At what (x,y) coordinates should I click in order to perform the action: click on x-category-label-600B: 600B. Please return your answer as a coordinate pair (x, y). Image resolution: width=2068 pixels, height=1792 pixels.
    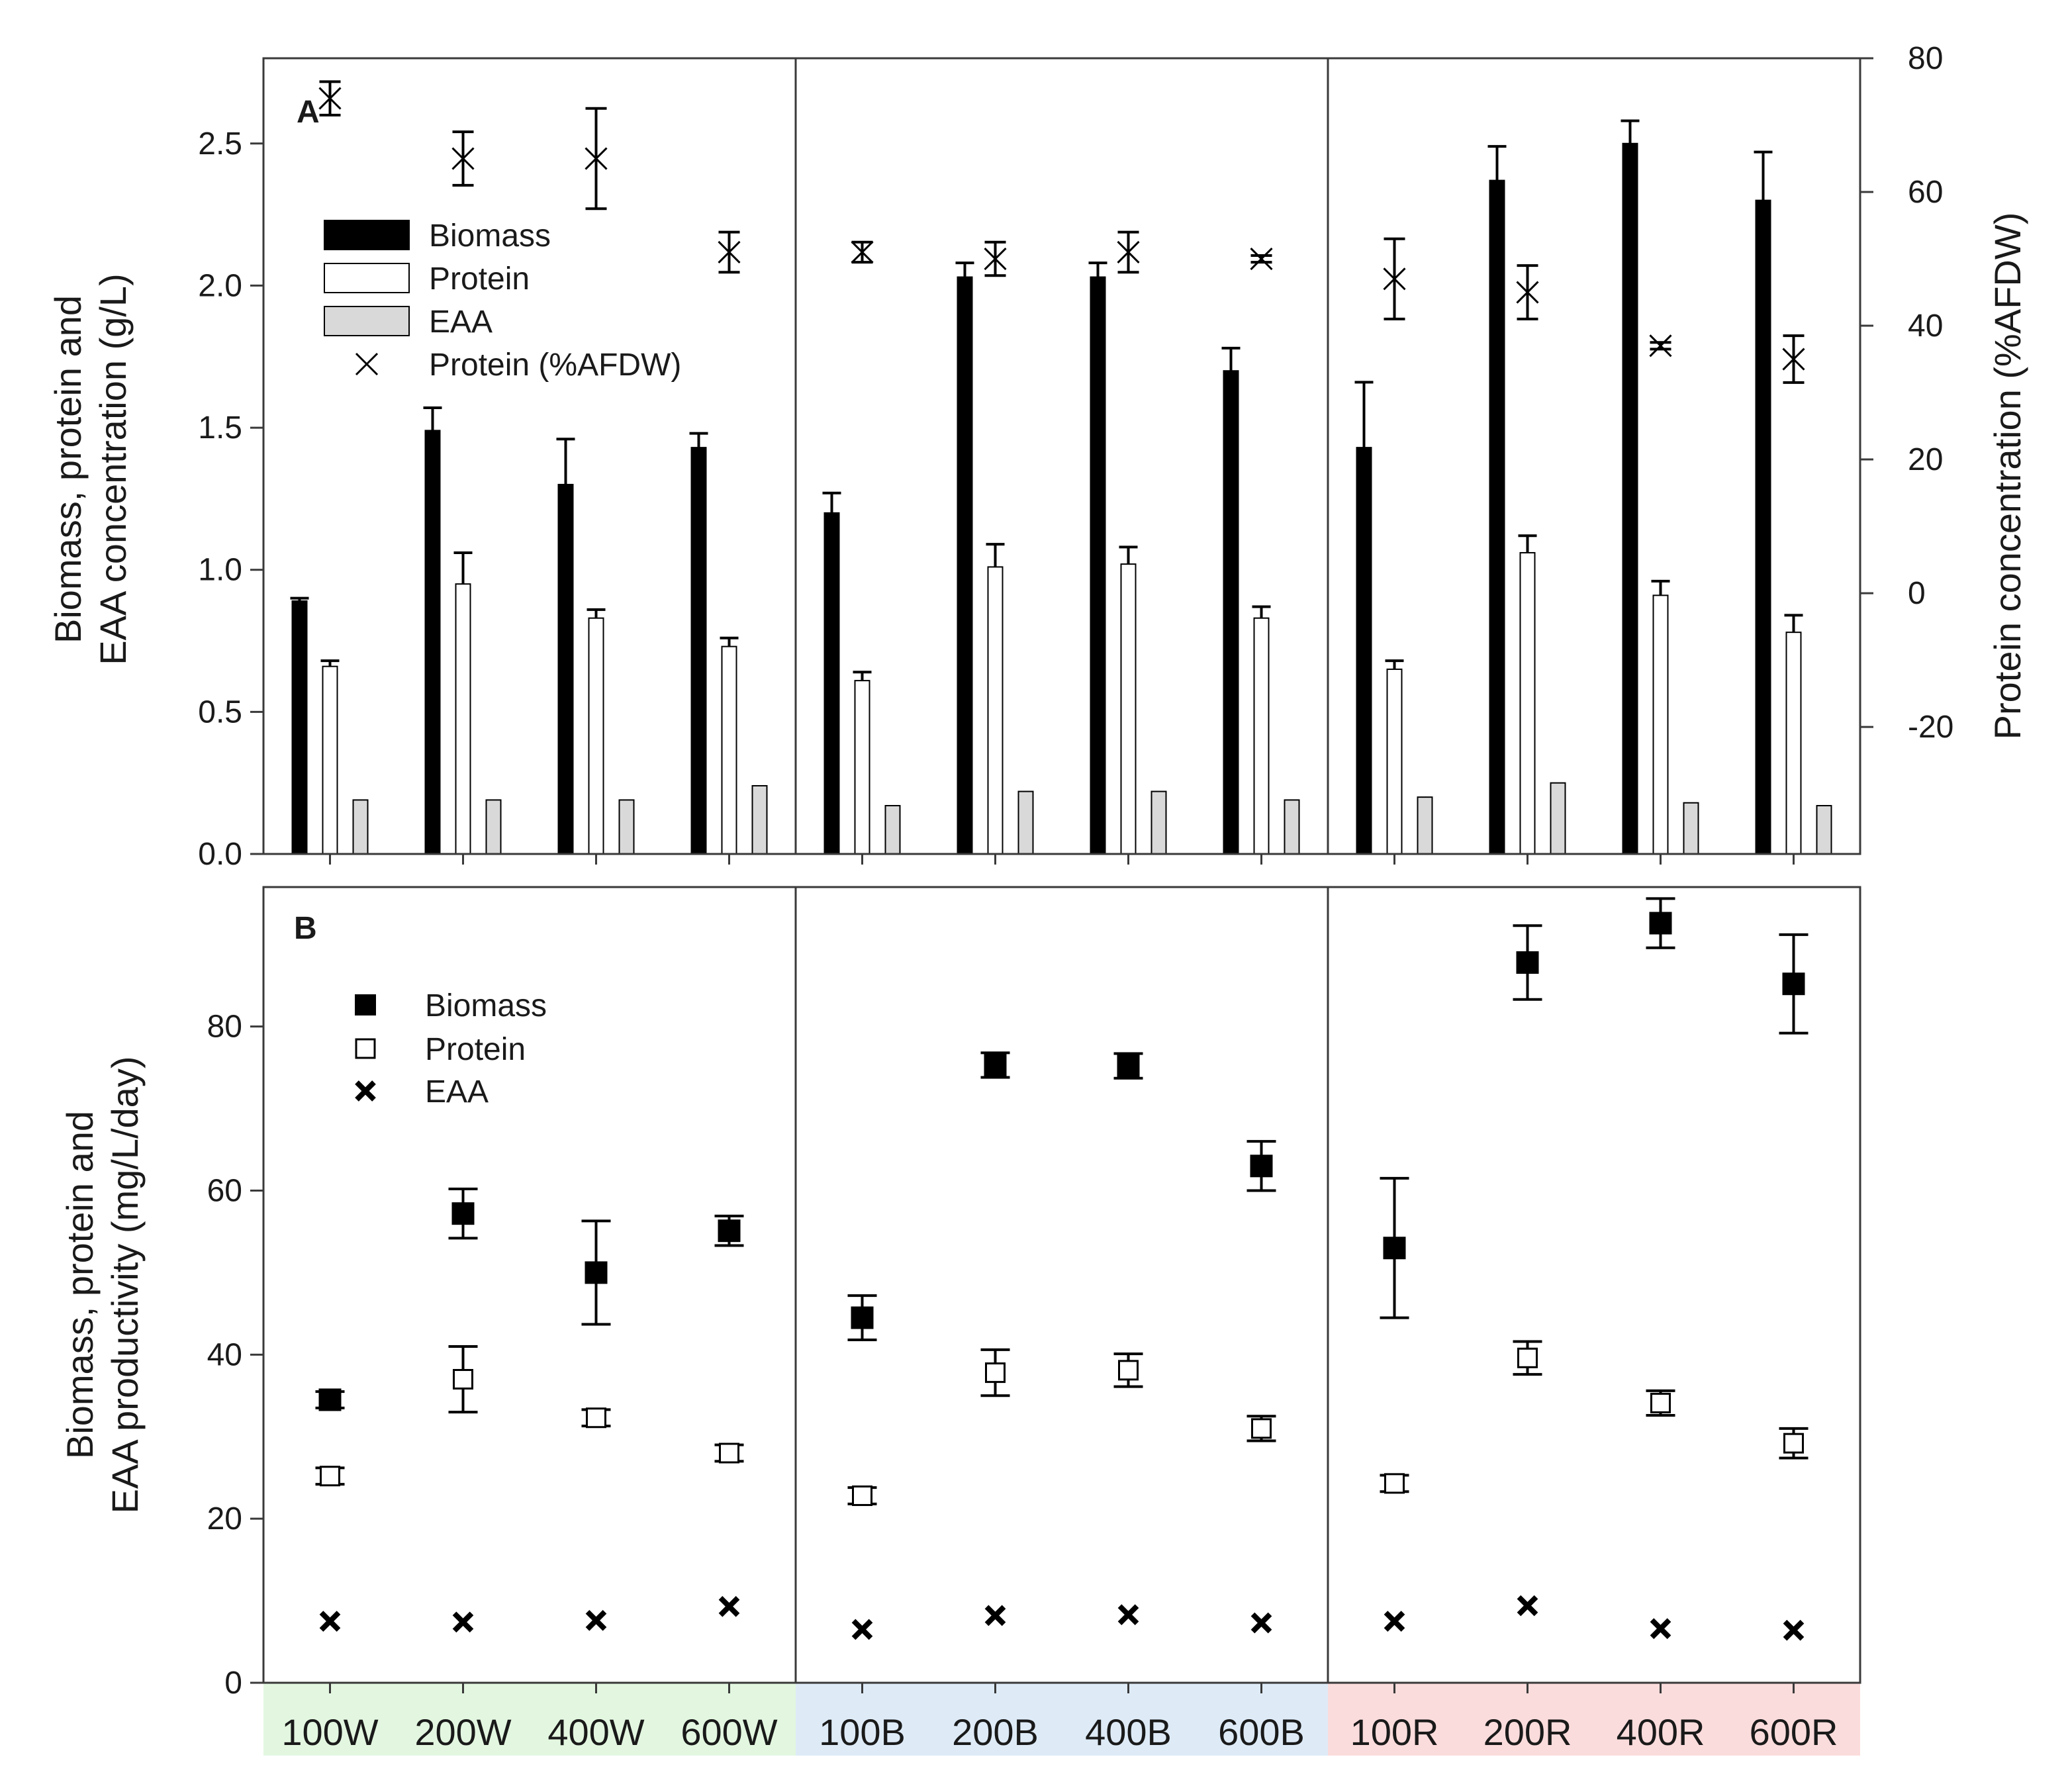
    Looking at the image, I should click on (1261, 1732).